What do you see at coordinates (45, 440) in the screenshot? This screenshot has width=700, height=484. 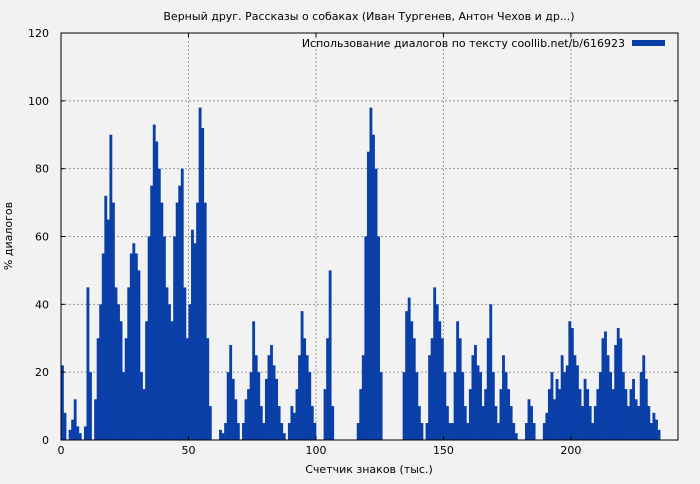 I see `y-tick-label: 0` at bounding box center [45, 440].